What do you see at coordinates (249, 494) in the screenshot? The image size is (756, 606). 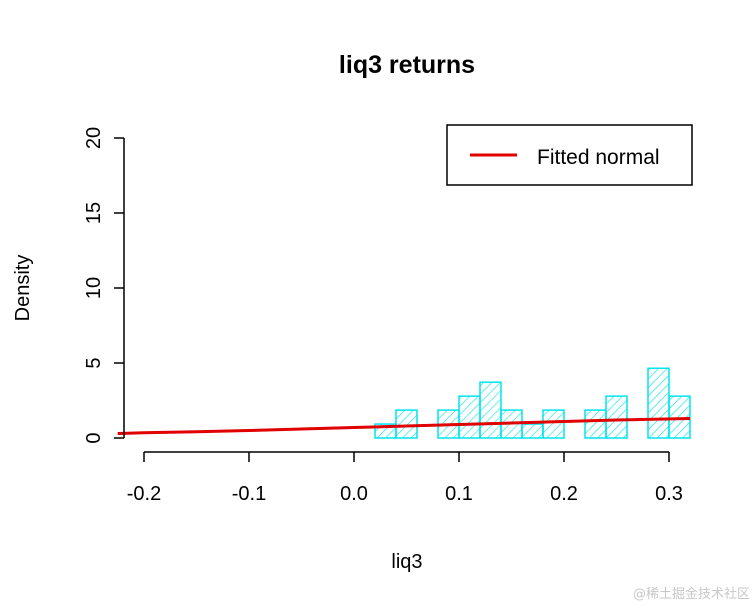 I see `x-tick-label: -0.1` at bounding box center [249, 494].